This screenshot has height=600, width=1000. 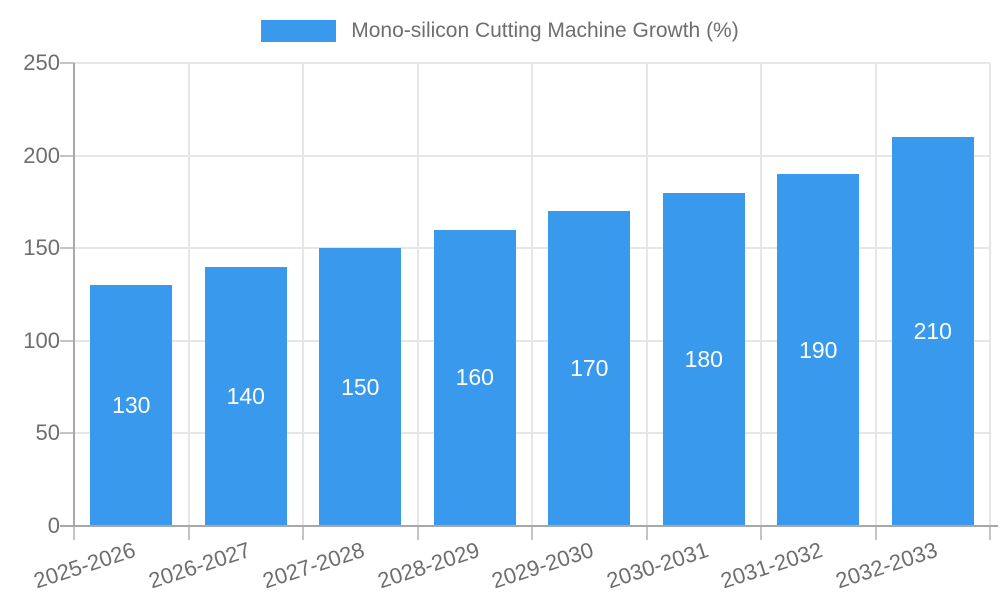 I want to click on bar-value-label: 160, so click(x=474, y=377).